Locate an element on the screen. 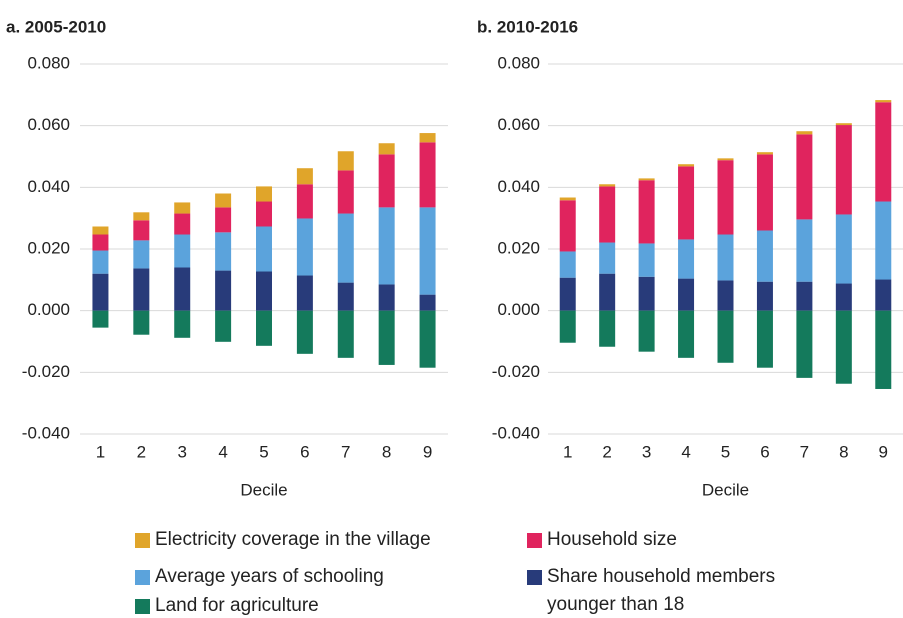  legend-label: Electricity coverage in the village is located at coordinates (293, 539).